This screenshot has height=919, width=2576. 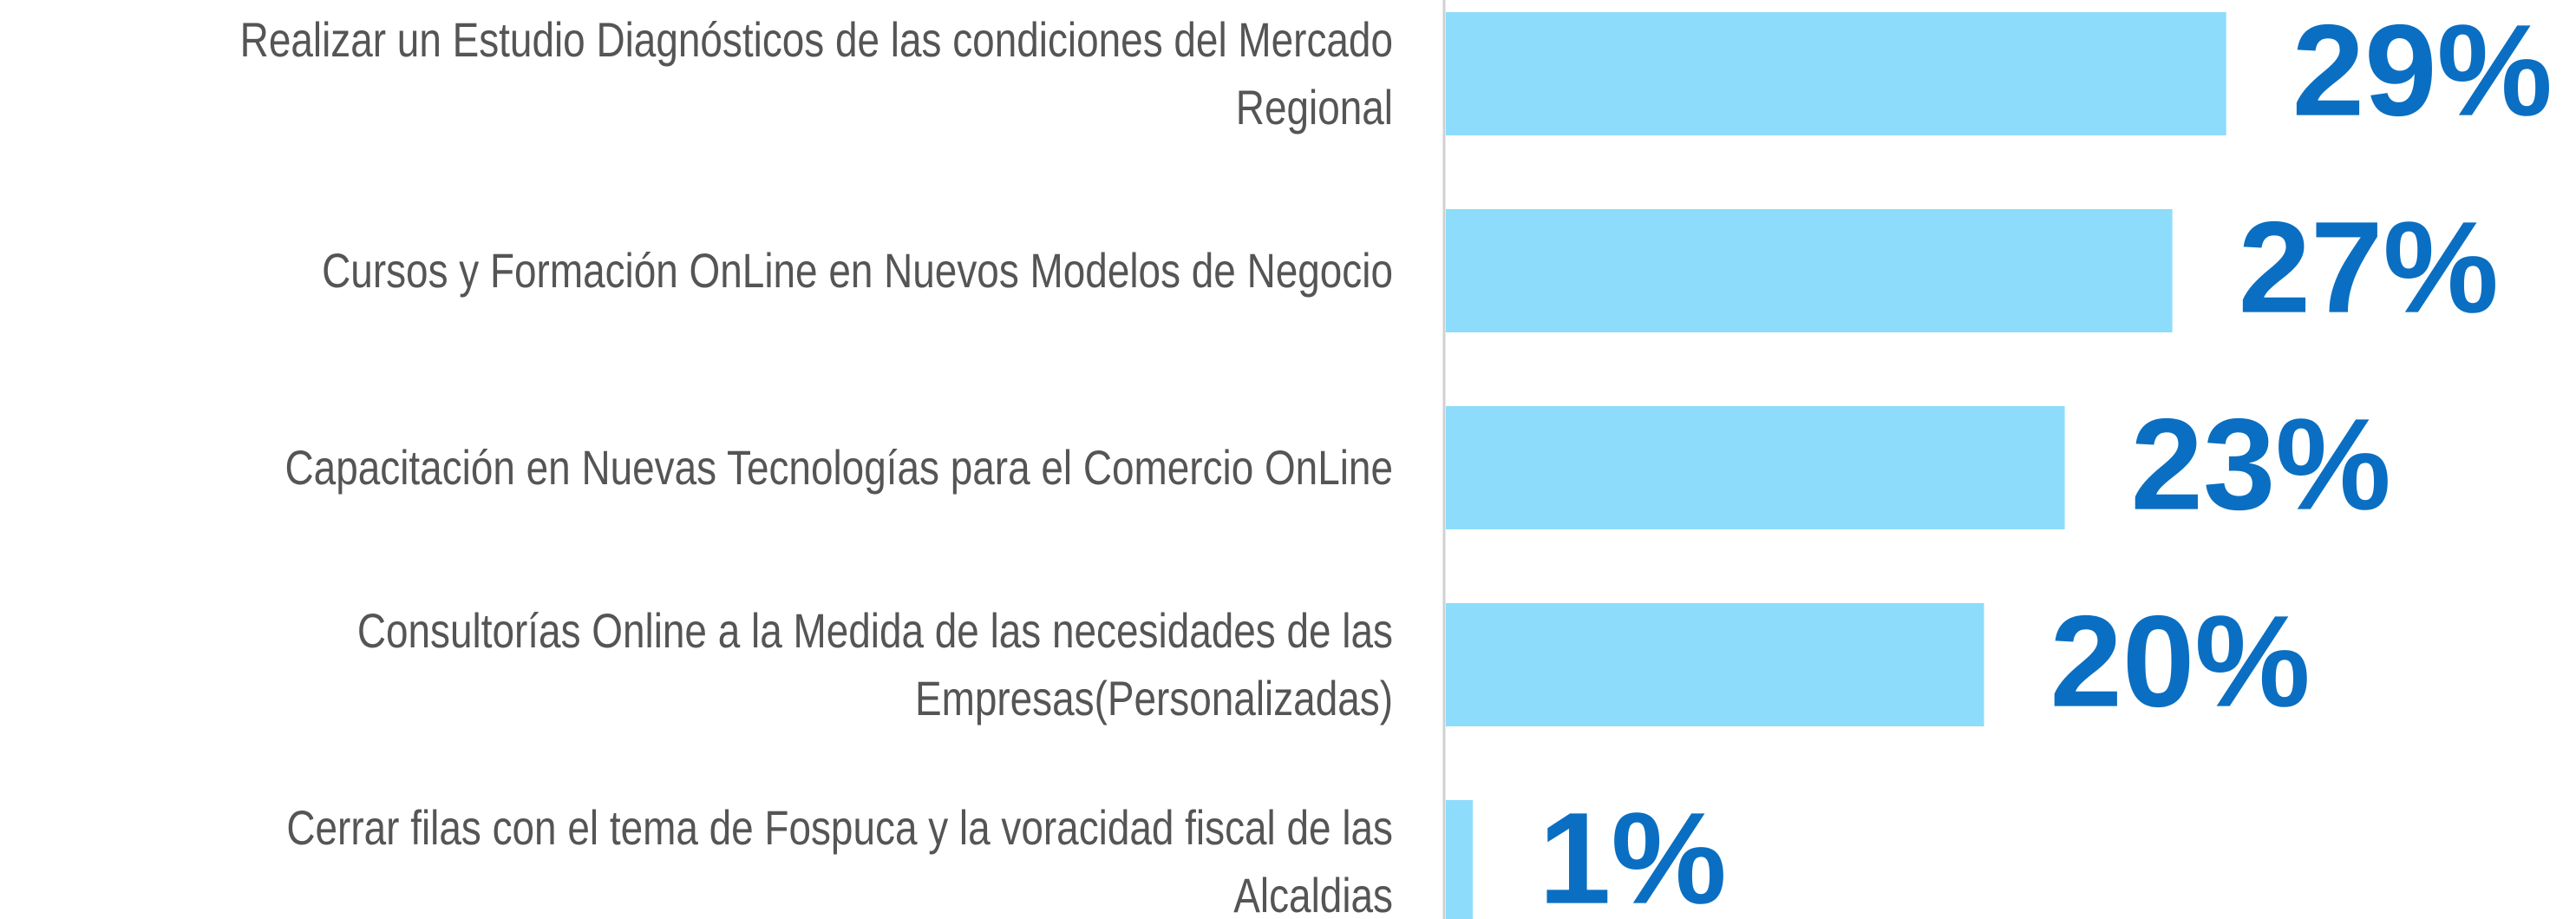 I want to click on value-label: 23%, so click(x=2261, y=464).